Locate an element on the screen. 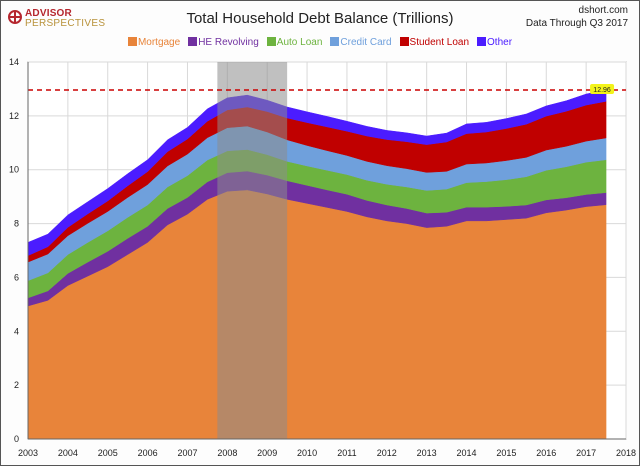 The width and height of the screenshot is (640, 466). logo-line-2: PERSPECTIVES is located at coordinates (65, 23).